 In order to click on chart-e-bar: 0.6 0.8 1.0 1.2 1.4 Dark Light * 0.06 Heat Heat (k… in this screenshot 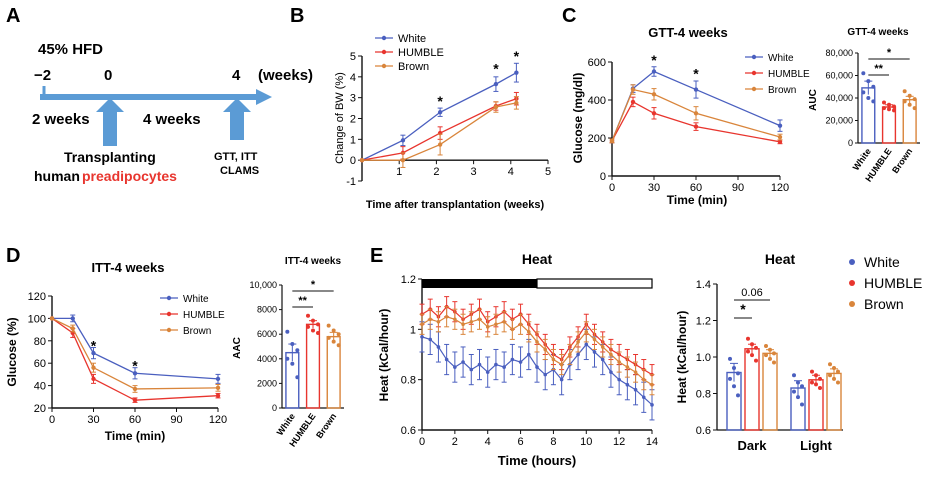, I will do `click(798, 352)`.